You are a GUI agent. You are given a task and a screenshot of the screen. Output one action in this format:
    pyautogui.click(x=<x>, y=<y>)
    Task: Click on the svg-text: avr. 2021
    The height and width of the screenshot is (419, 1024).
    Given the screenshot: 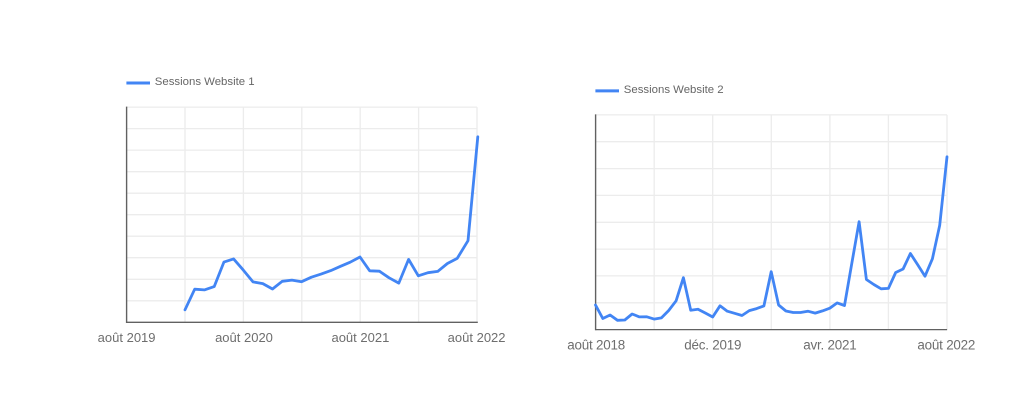 What is the action you would take?
    pyautogui.click(x=829, y=344)
    